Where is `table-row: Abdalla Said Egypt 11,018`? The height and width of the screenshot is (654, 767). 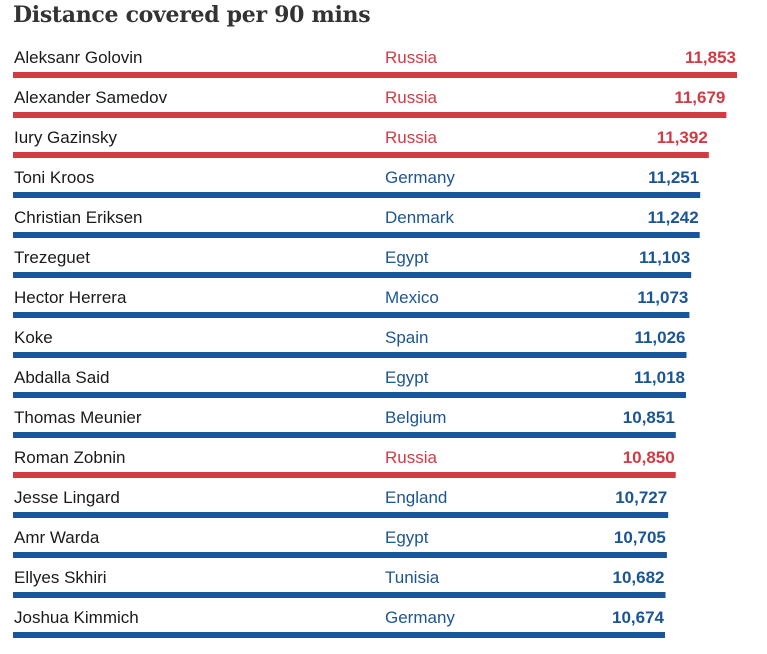
table-row: Abdalla Said Egypt 11,018 is located at coordinates (349, 383).